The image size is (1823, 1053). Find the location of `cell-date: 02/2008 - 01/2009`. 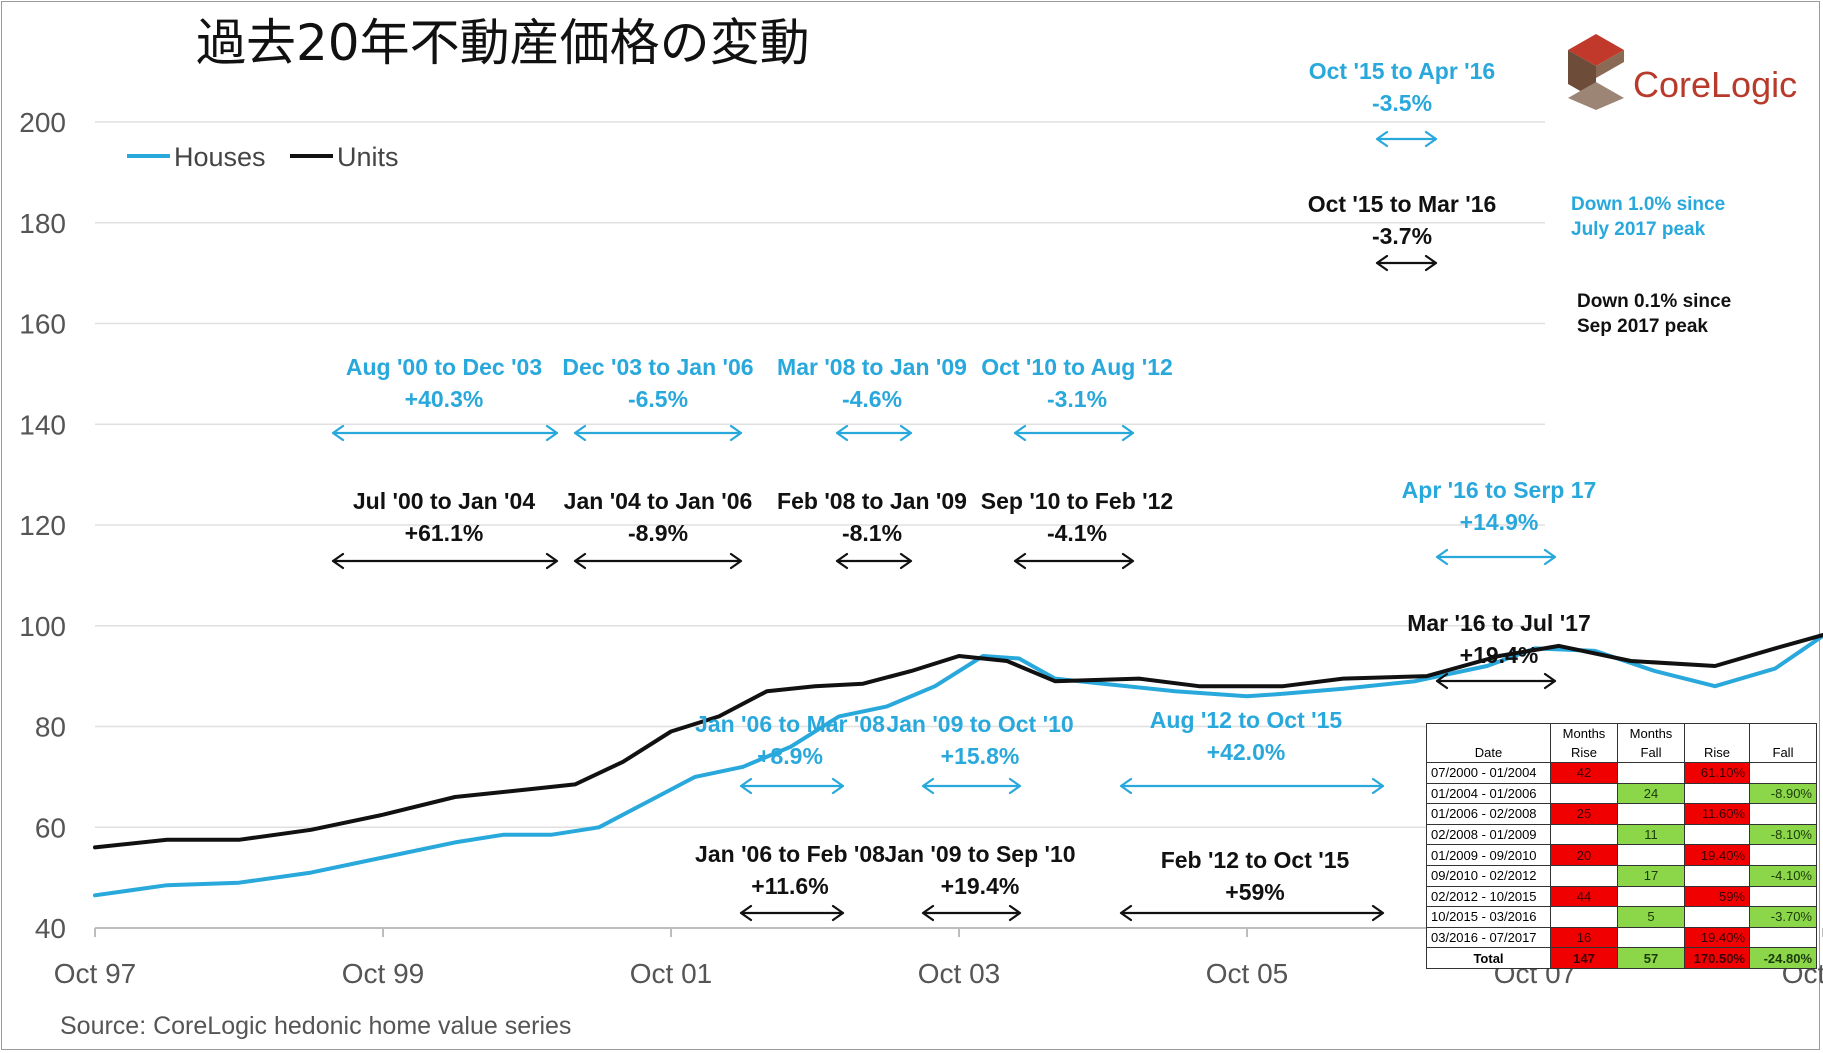

cell-date: 02/2008 - 01/2009 is located at coordinates (1488, 834).